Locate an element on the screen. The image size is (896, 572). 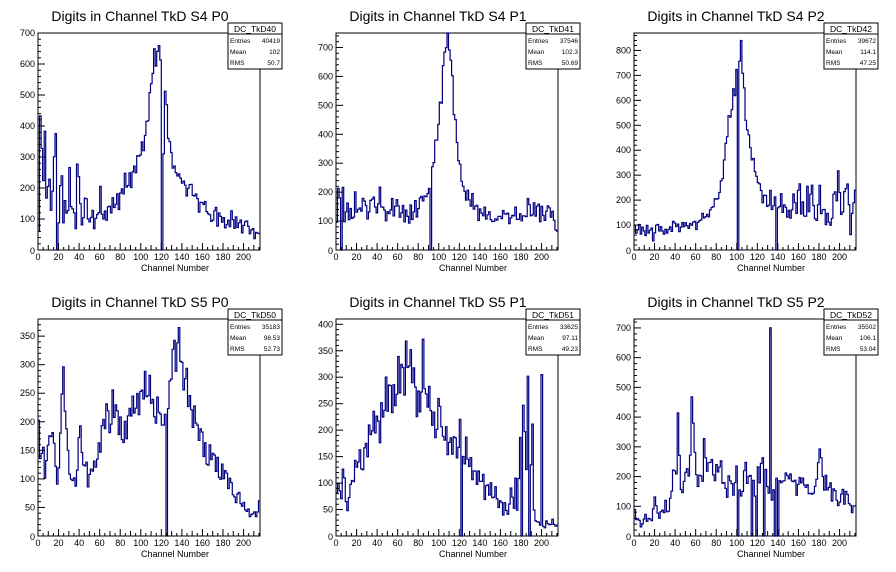
stats-value: 40419 is located at coordinates (271, 41).